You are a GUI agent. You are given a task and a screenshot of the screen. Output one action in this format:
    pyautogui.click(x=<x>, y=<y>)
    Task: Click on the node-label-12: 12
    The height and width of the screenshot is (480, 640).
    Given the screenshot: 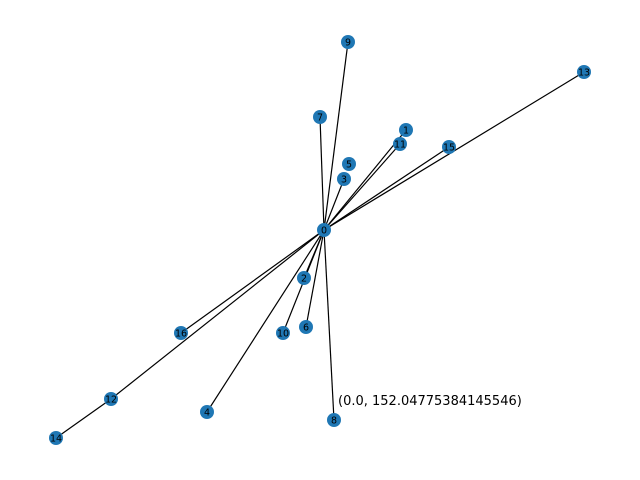 What is the action you would take?
    pyautogui.click(x=111, y=400)
    